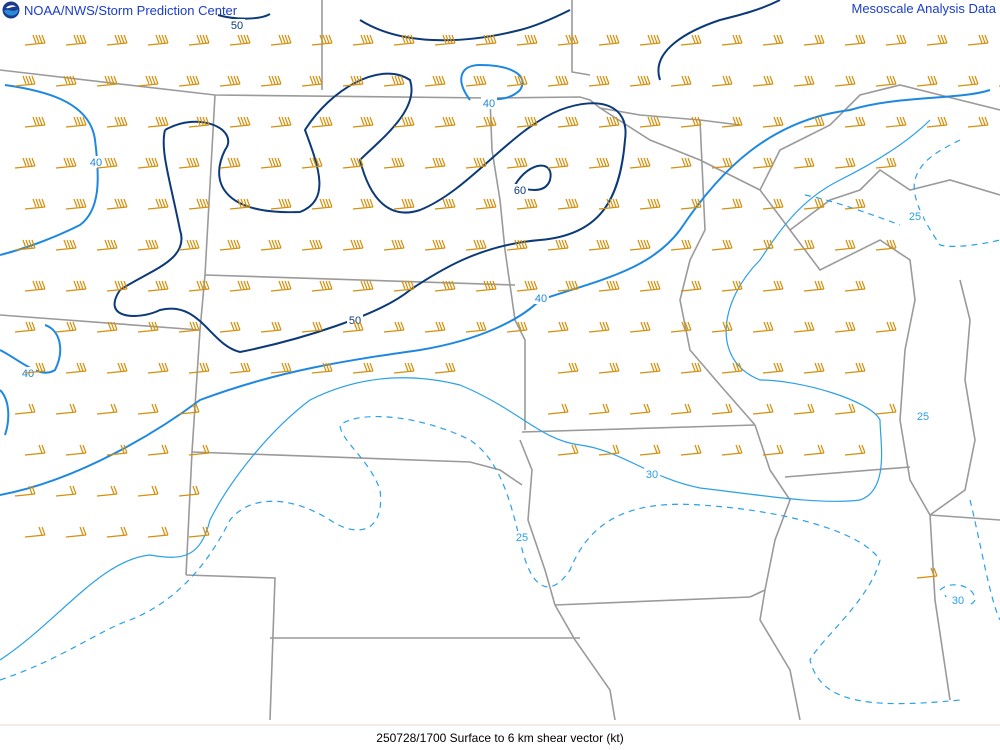  What do you see at coordinates (244, 16) in the screenshot?
I see `contour-50-north` at bounding box center [244, 16].